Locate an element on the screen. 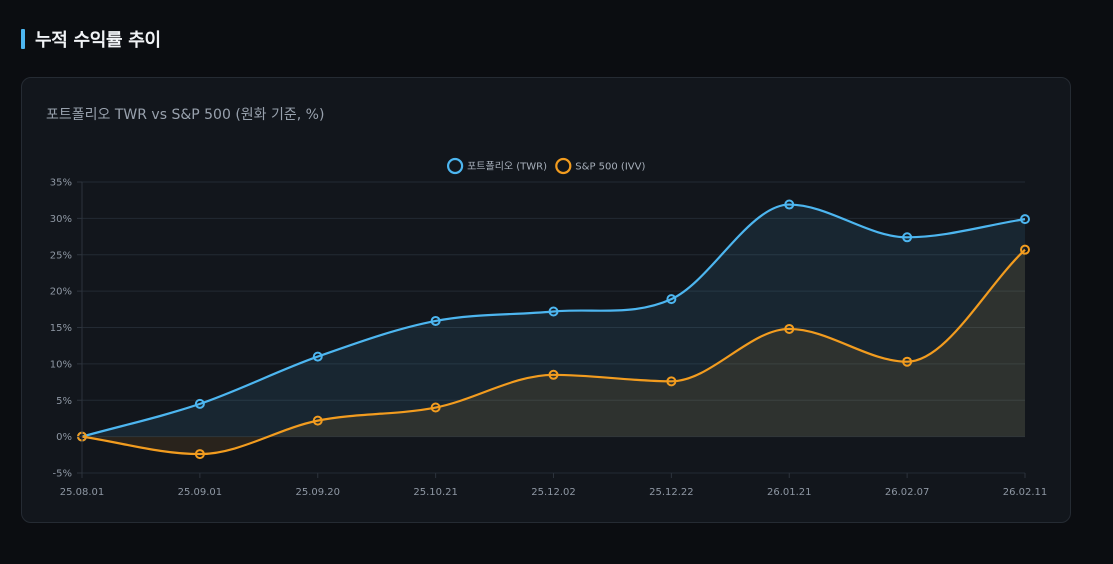 The width and height of the screenshot is (1113, 564). y-tick-label: 0% is located at coordinates (64, 437).